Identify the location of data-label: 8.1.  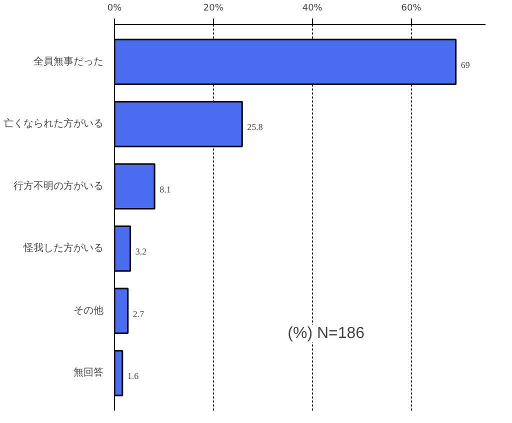
(165, 189).